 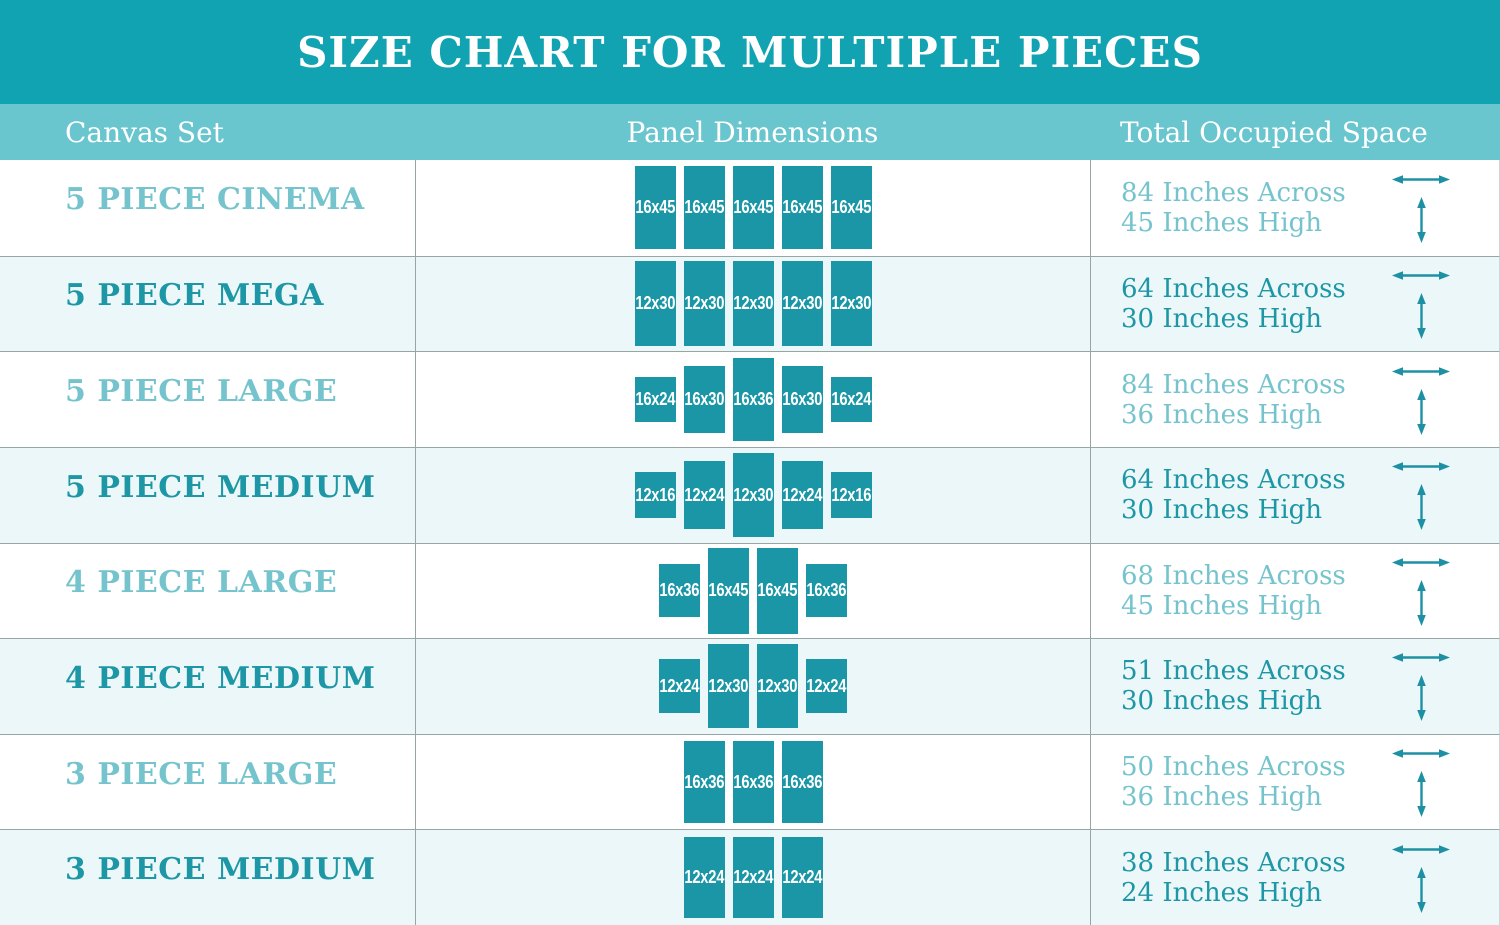 I want to click on canvas-set-label: 5 PIECE MEGA, so click(x=194, y=296).